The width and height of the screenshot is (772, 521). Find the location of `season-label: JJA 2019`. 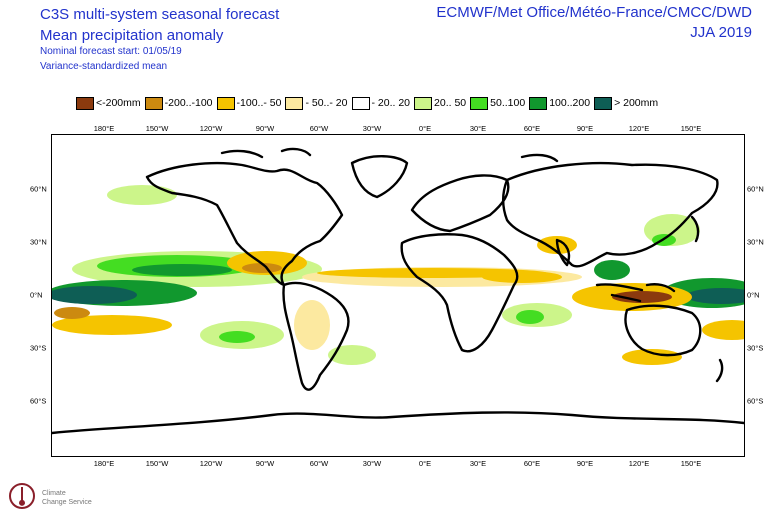

season-label: JJA 2019 is located at coordinates (721, 32).